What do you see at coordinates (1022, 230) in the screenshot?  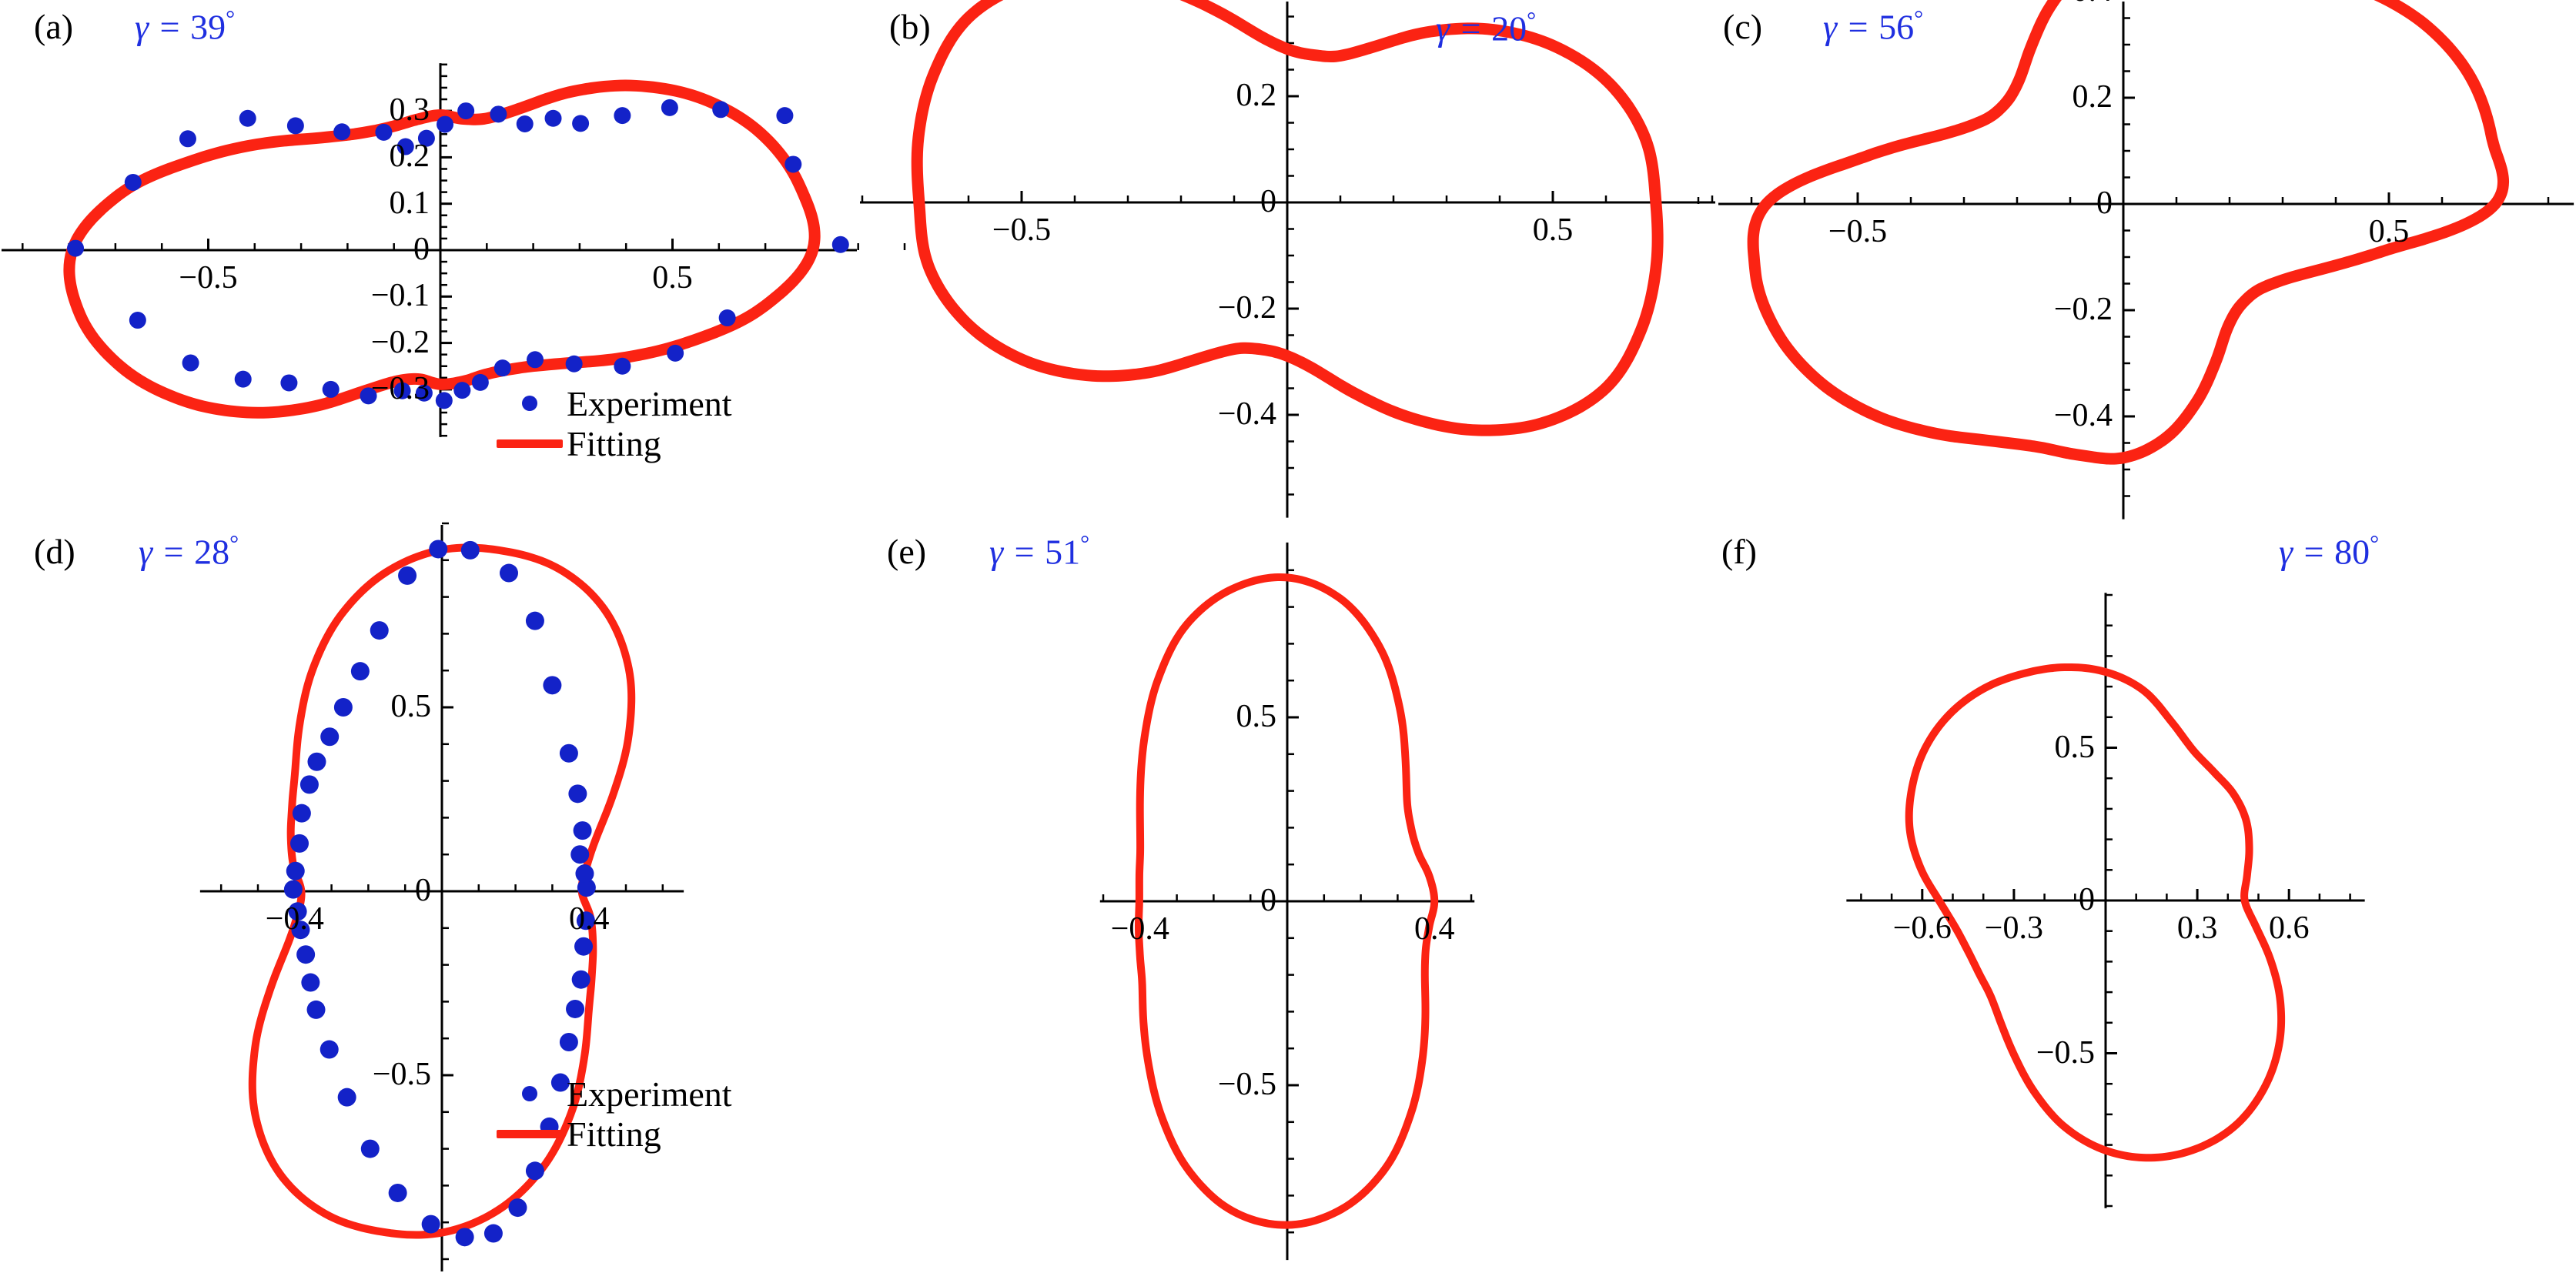 I see `x-tick-label: −0.5` at bounding box center [1022, 230].